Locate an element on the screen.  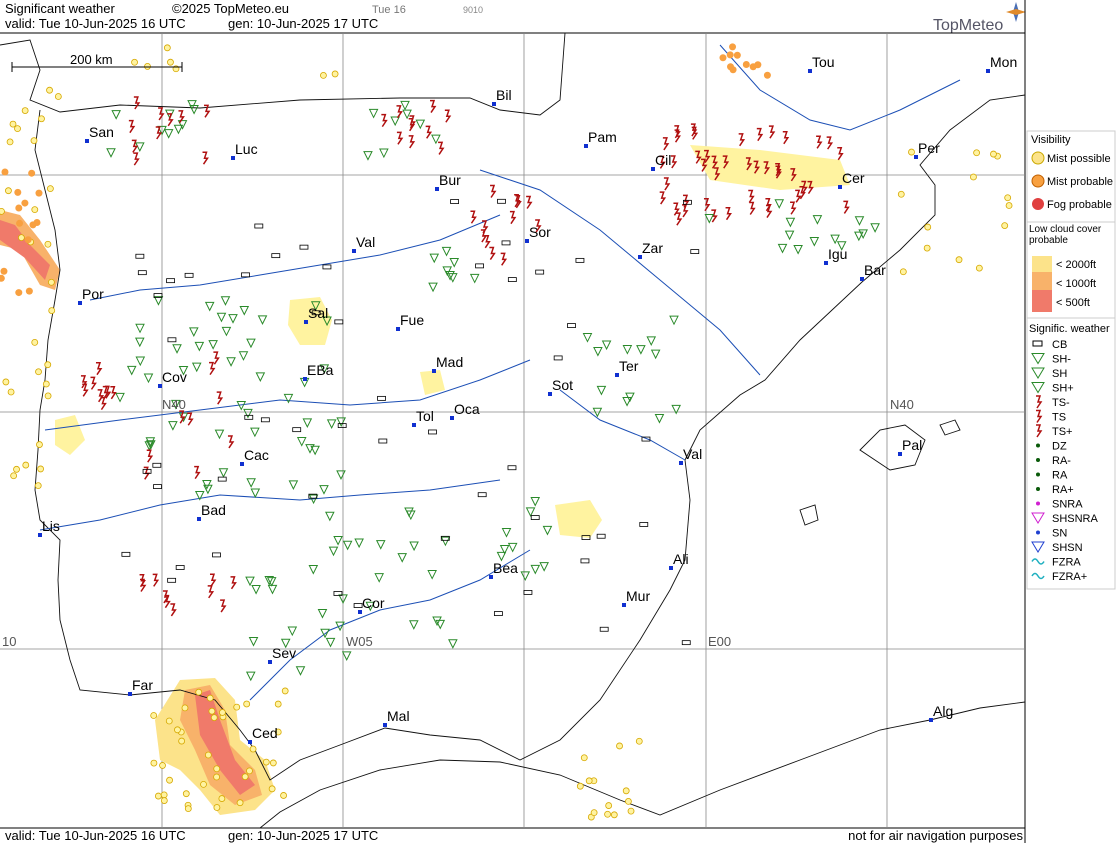
city-label: Cac is located at coordinates (256, 455).